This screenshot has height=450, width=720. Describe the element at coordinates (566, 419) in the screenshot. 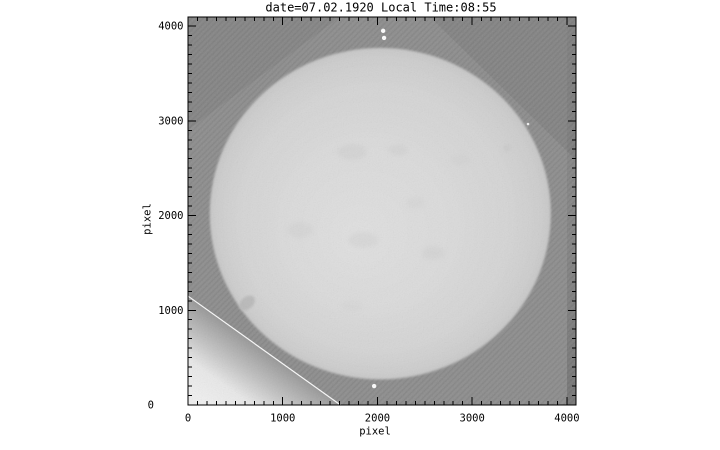

I see `x-tick-label: 4000` at that location.